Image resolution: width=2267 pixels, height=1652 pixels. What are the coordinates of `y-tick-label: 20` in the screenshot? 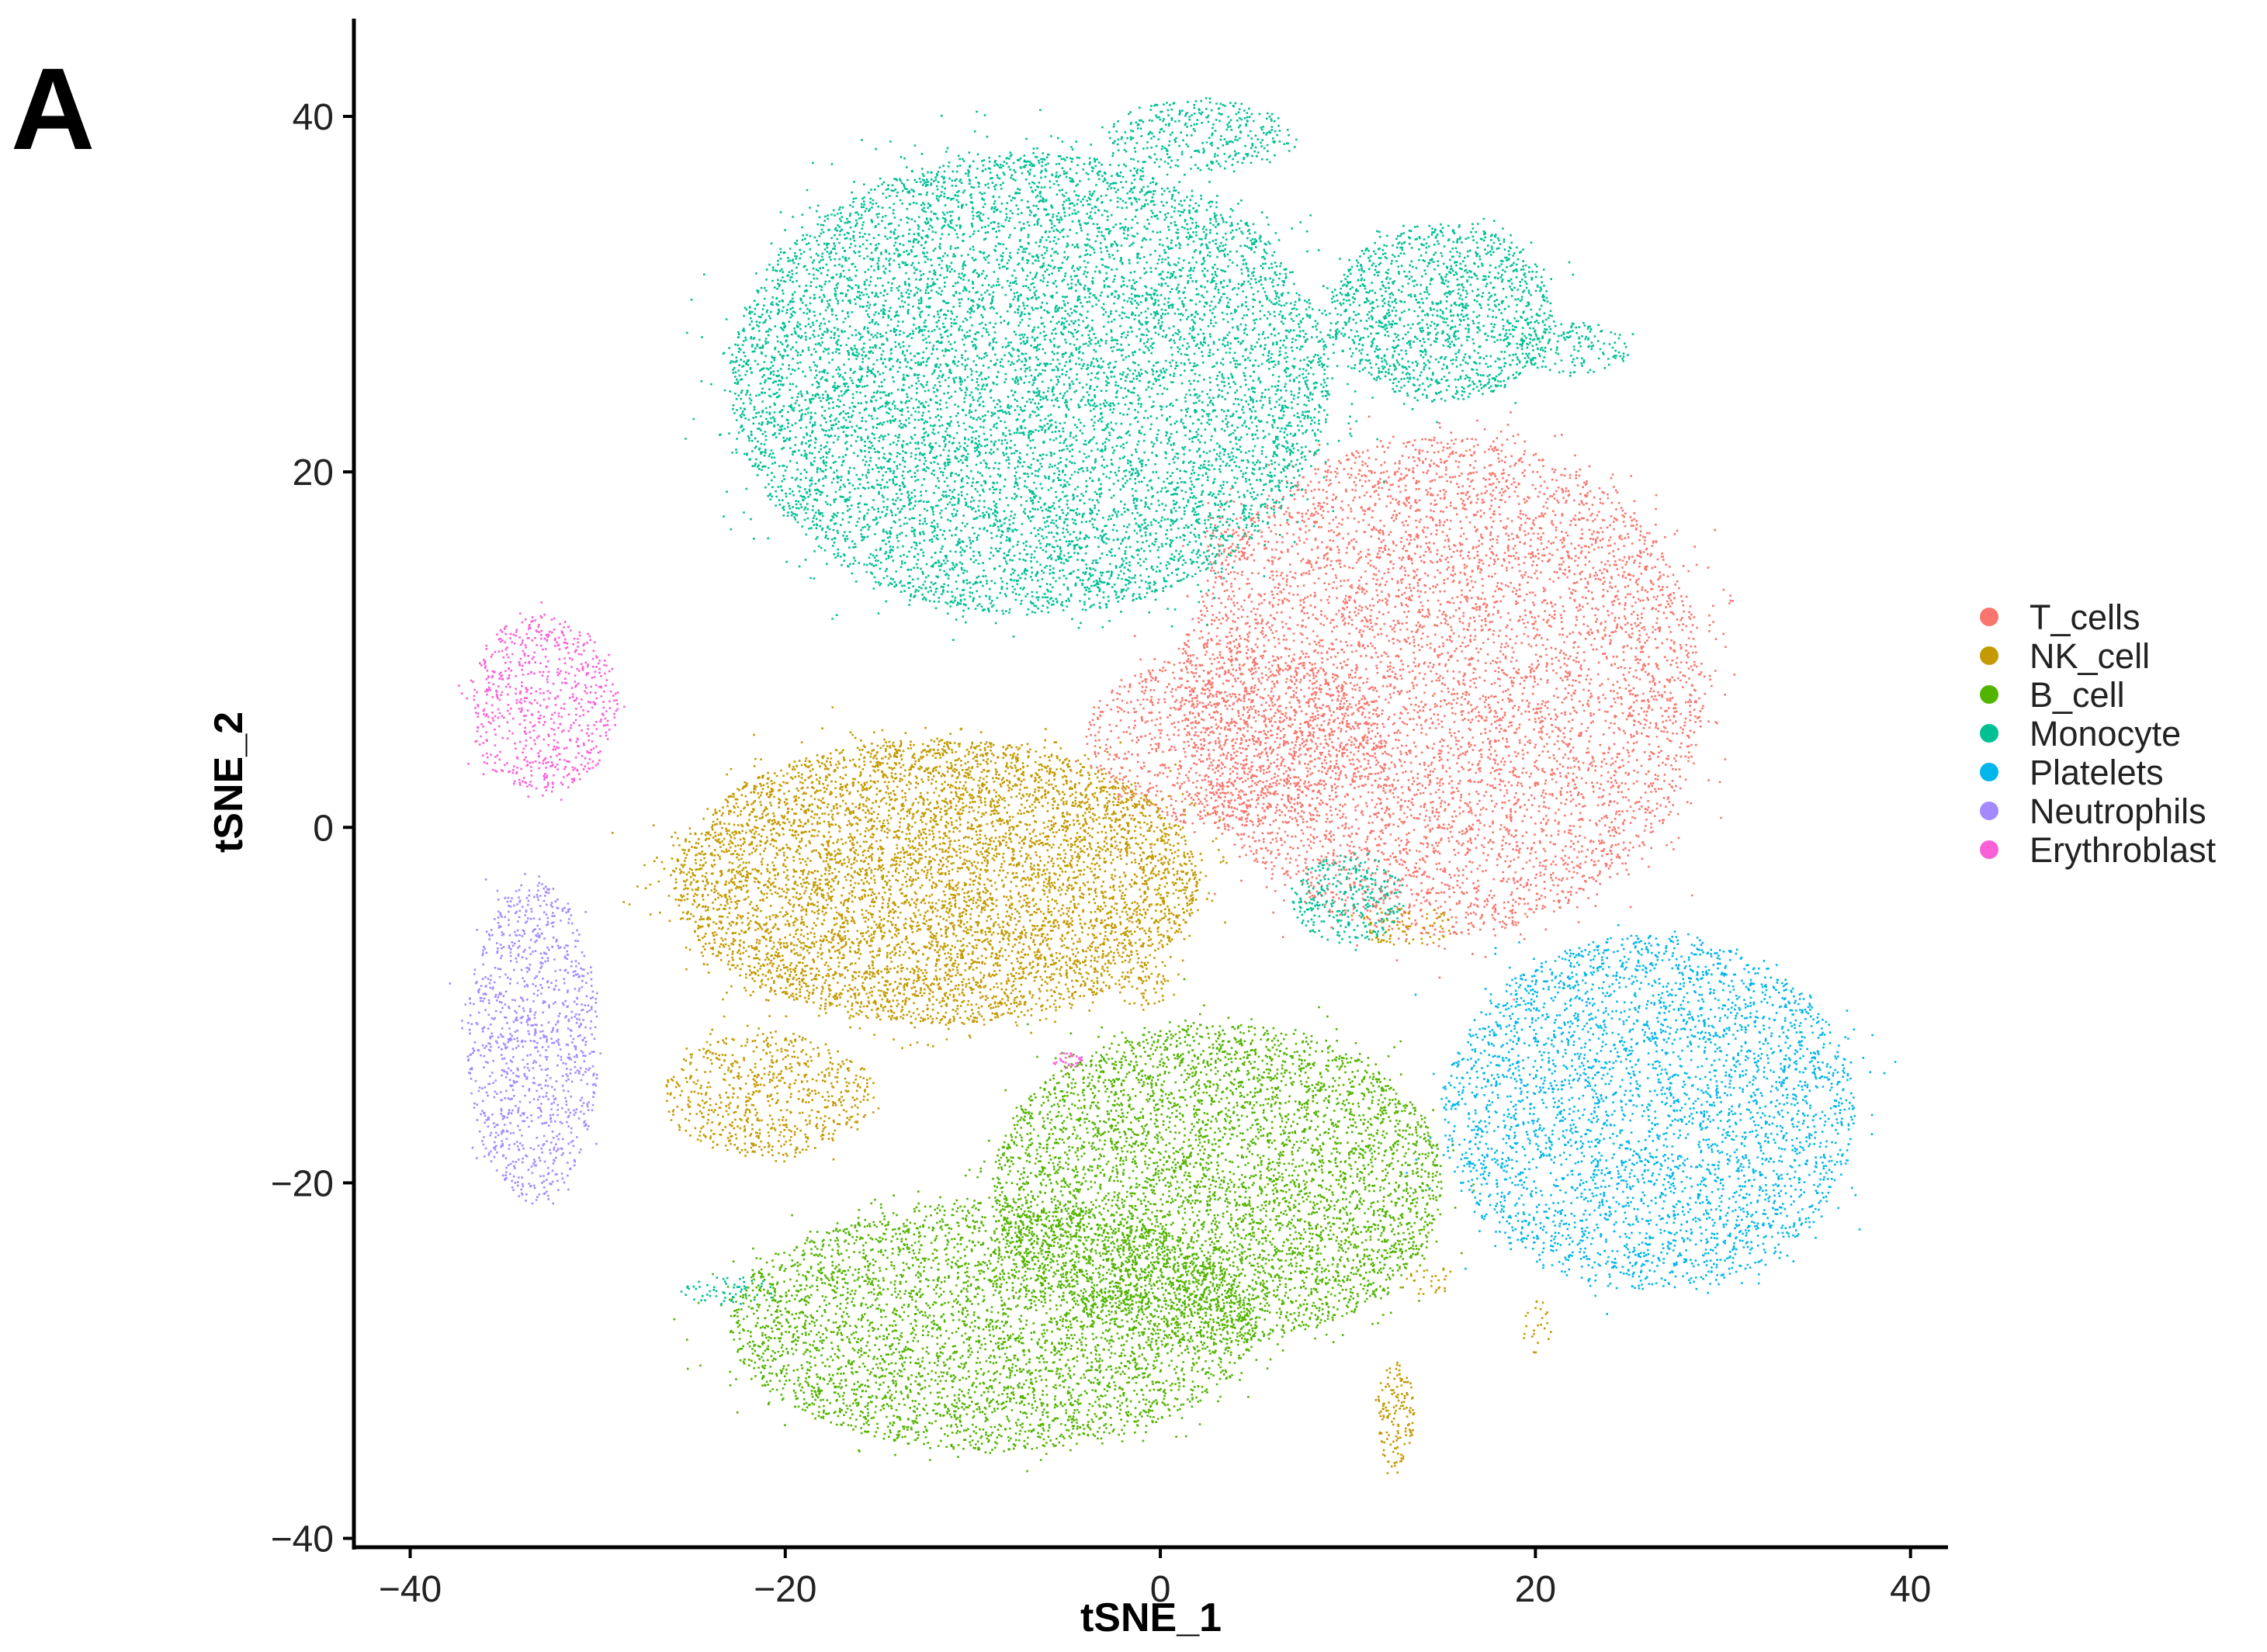 It's located at (313, 473).